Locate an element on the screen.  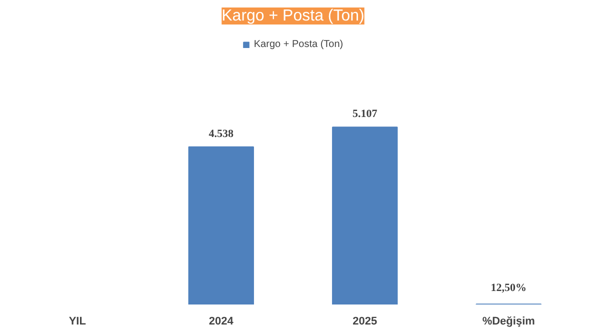
chart-title: Kargo + Posta (Ton) is located at coordinates (293, 16).